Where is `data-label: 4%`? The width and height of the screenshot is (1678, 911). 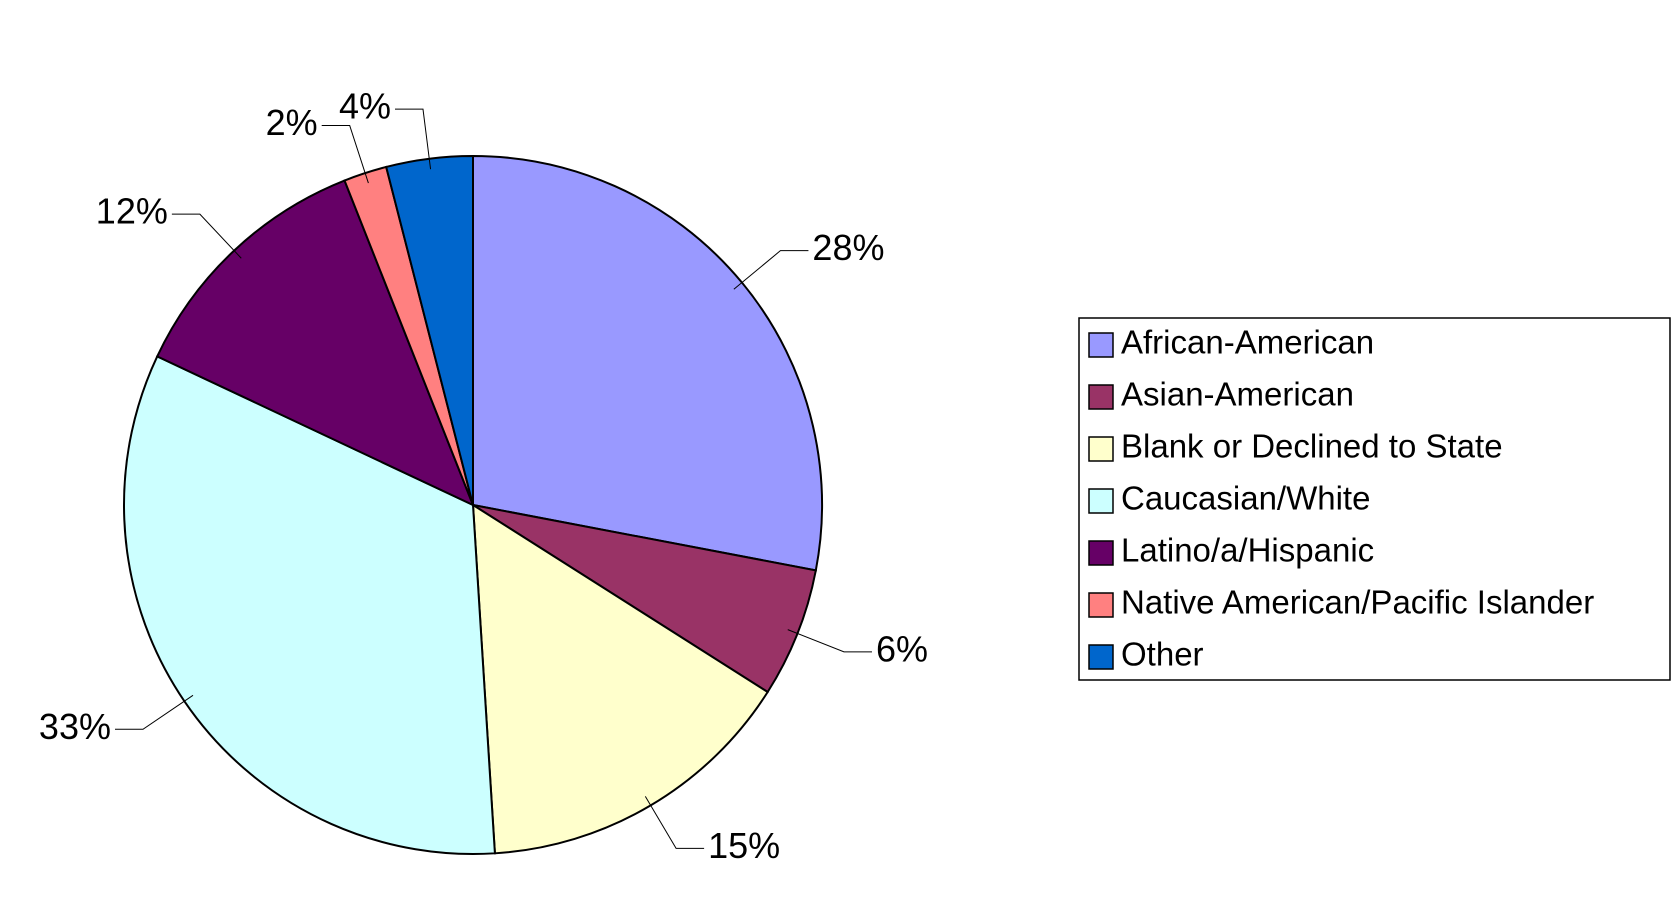
data-label: 4% is located at coordinates (365, 106).